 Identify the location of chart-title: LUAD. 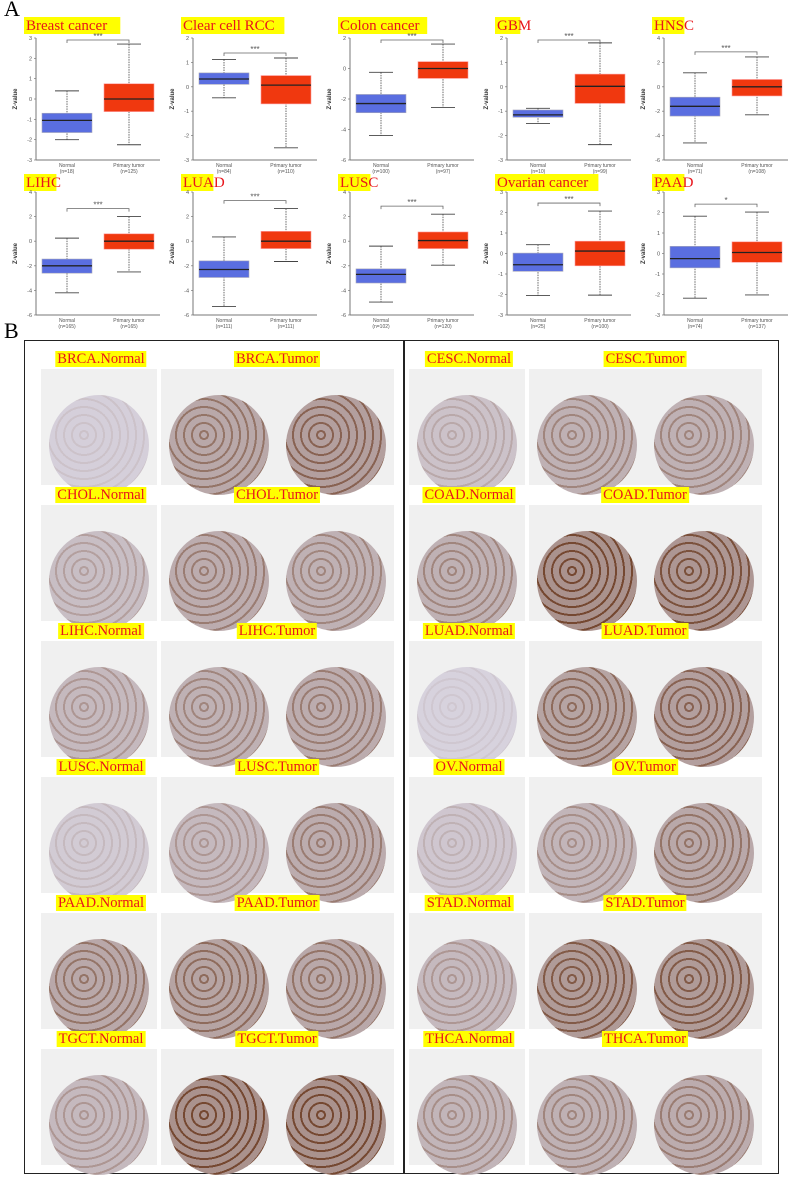
(204, 183).